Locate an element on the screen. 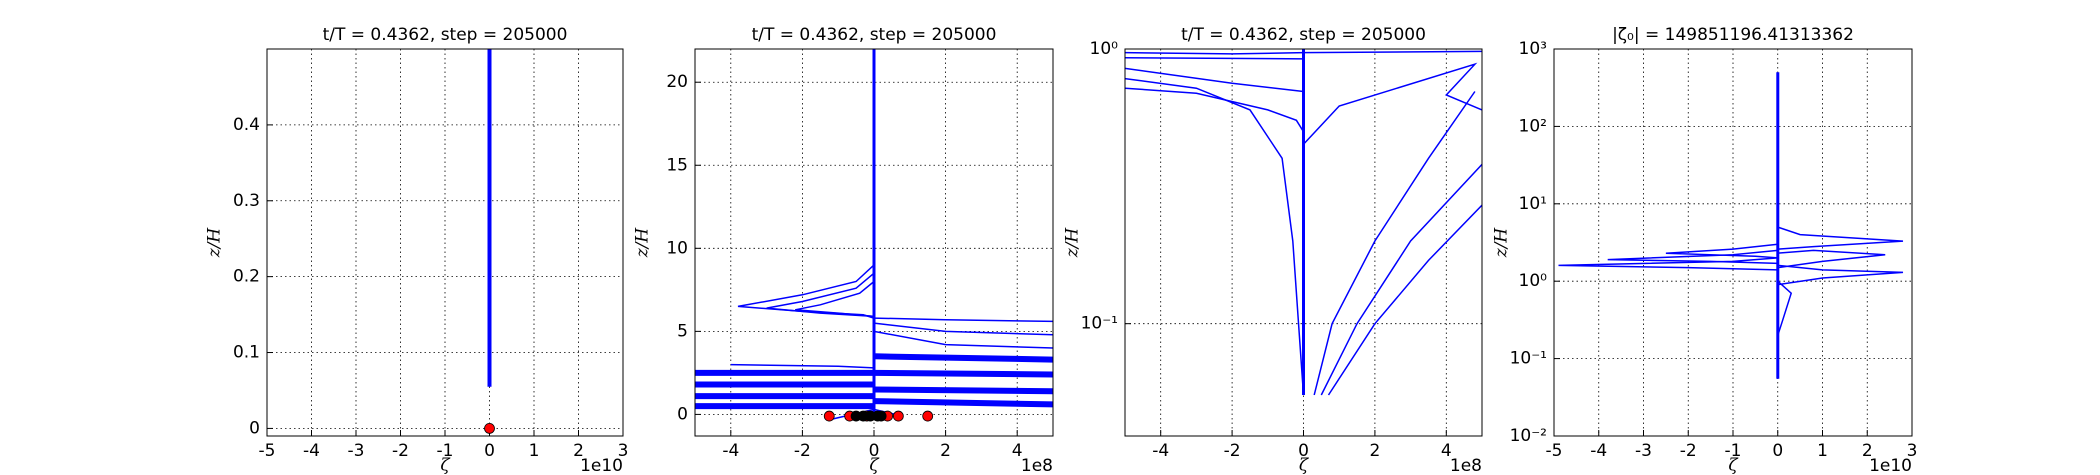 The image size is (2100, 475). y-tick-label: 20 is located at coordinates (677, 82).